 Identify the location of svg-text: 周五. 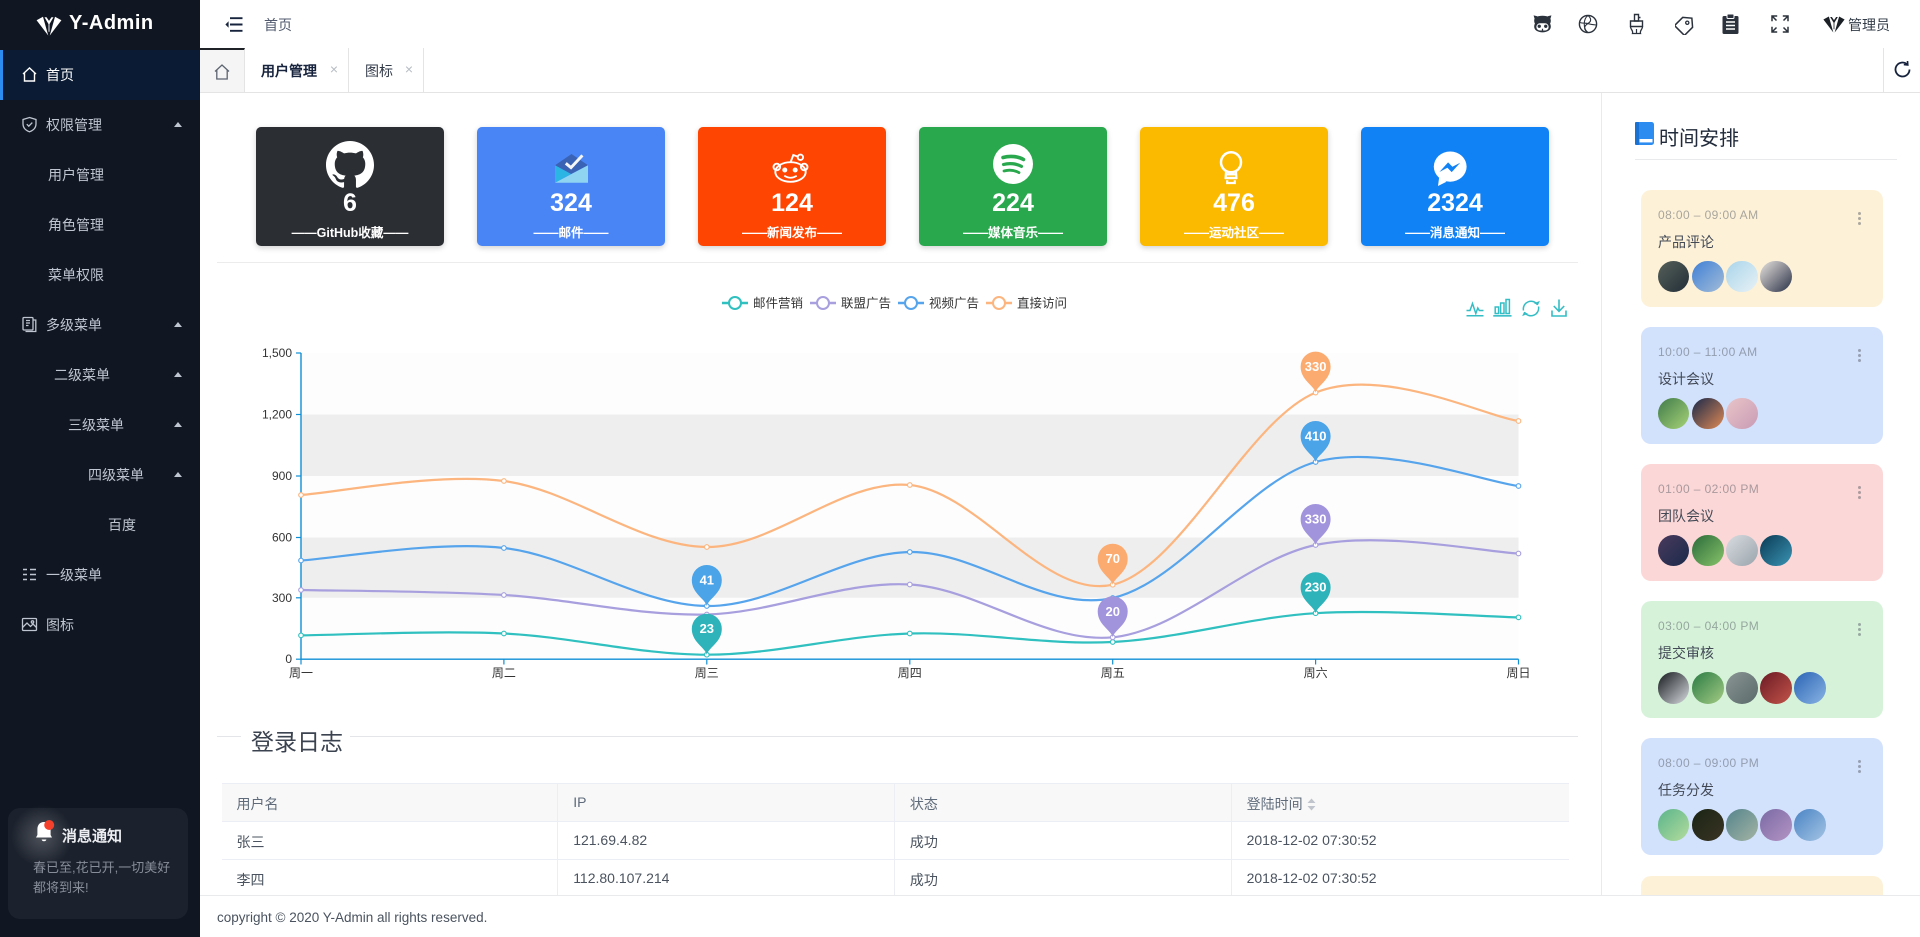
(1113, 673).